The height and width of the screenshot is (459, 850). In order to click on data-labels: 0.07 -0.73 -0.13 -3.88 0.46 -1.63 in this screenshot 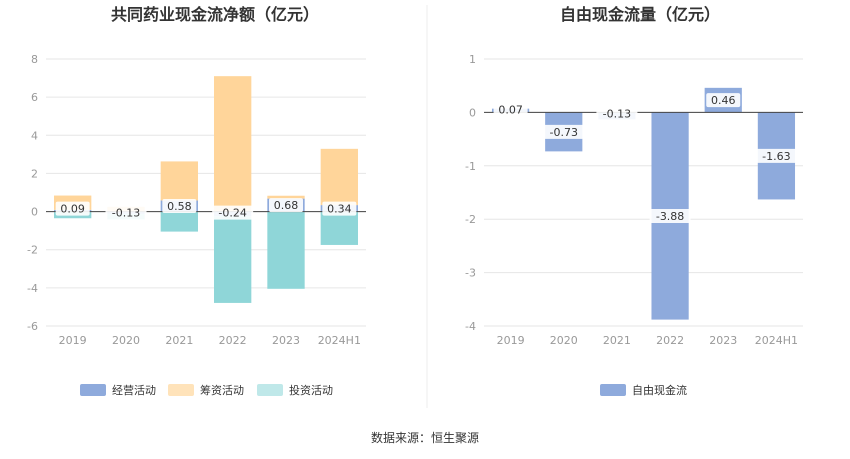, I will do `click(645, 158)`.